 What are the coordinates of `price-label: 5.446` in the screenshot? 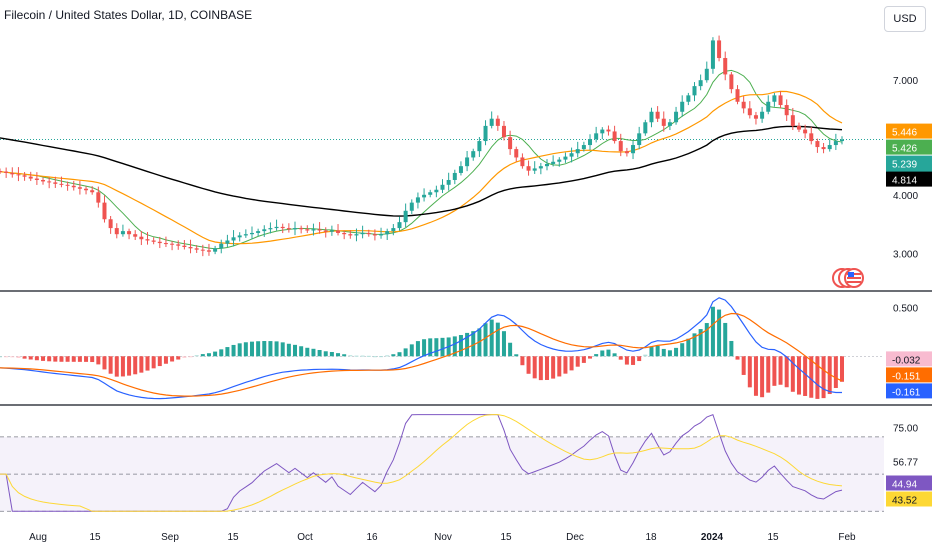 It's located at (904, 133).